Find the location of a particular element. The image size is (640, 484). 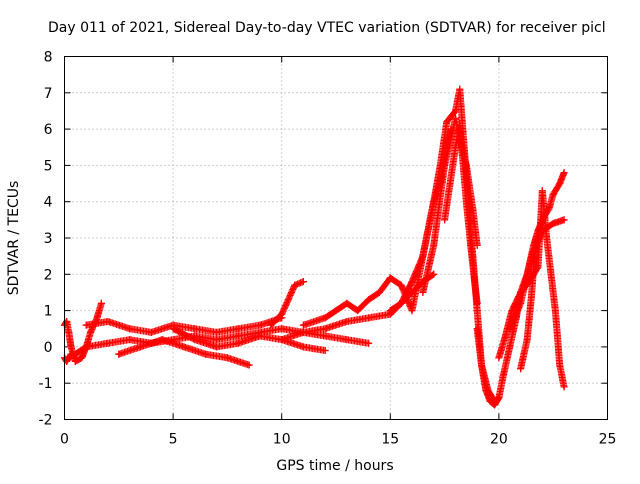

series-arc16 is located at coordinates (528, 303).